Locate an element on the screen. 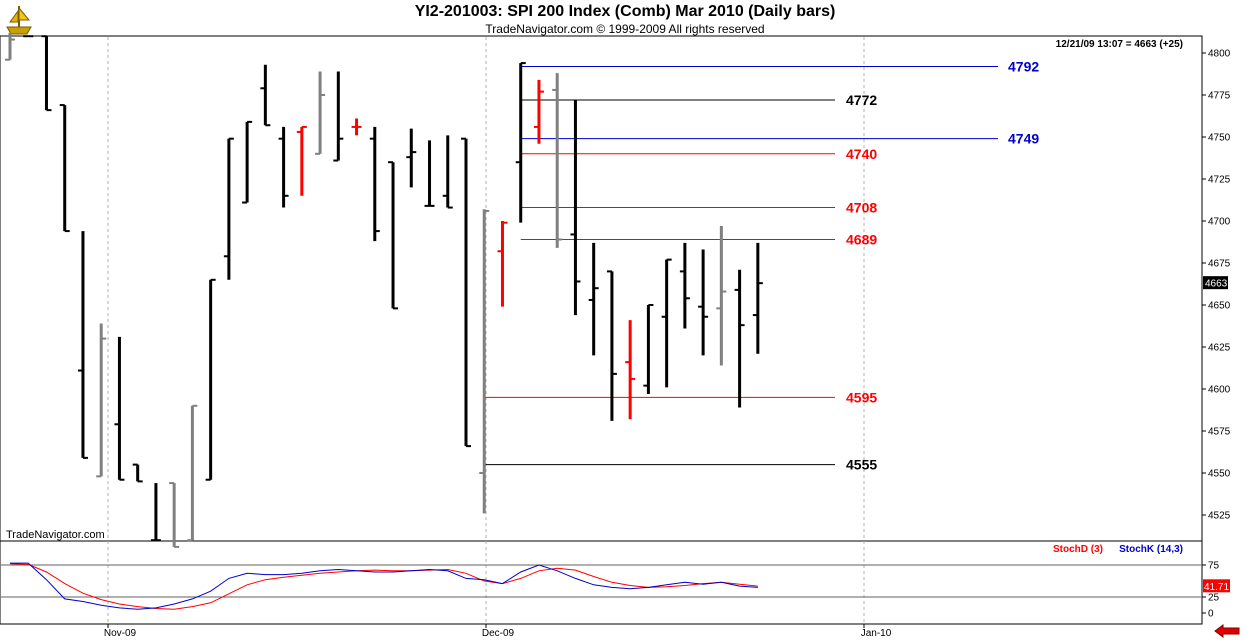  stochastic-panel is located at coordinates (601, 582).